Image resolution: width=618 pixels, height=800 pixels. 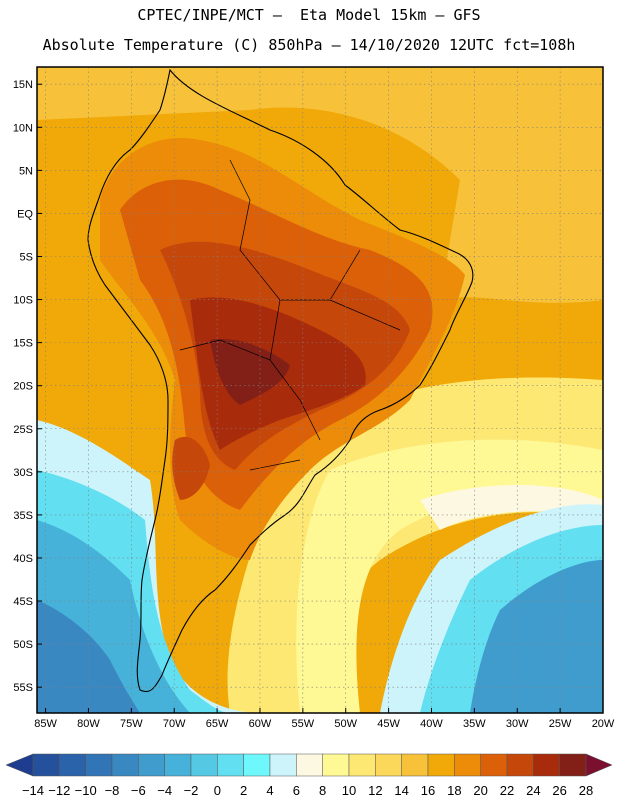 I want to click on colorbar-label: 12, so click(x=375, y=790).